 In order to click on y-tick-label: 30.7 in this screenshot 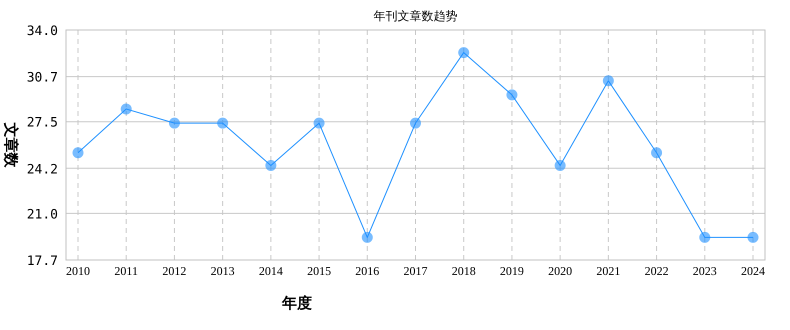, I will do `click(42, 78)`.